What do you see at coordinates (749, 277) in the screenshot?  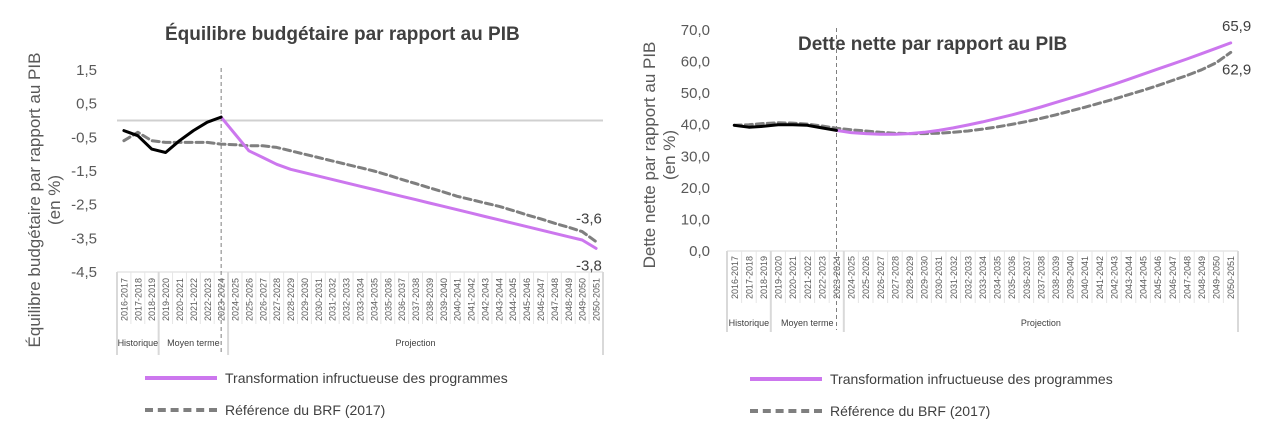 I see `x-tick-label: 2017-2018` at bounding box center [749, 277].